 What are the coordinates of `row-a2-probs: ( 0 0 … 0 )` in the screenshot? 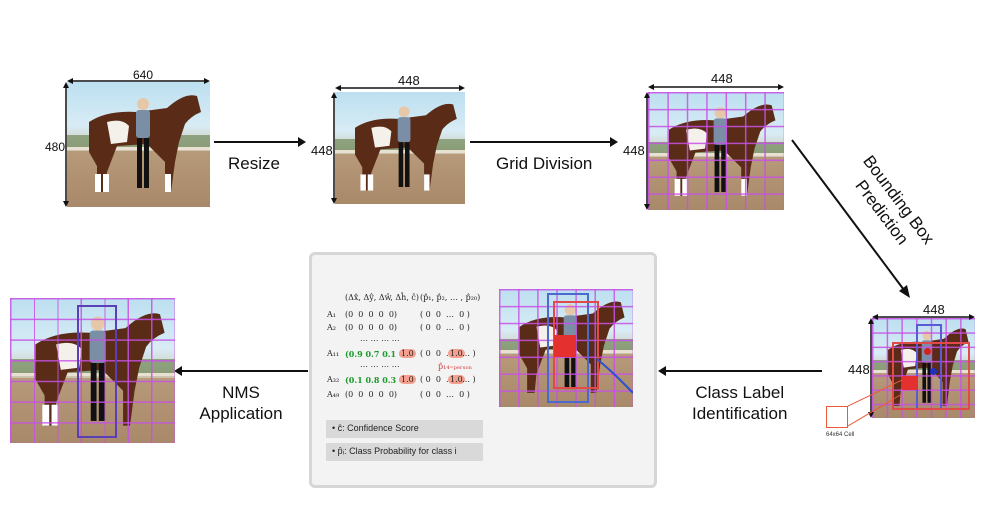 It's located at (445, 327).